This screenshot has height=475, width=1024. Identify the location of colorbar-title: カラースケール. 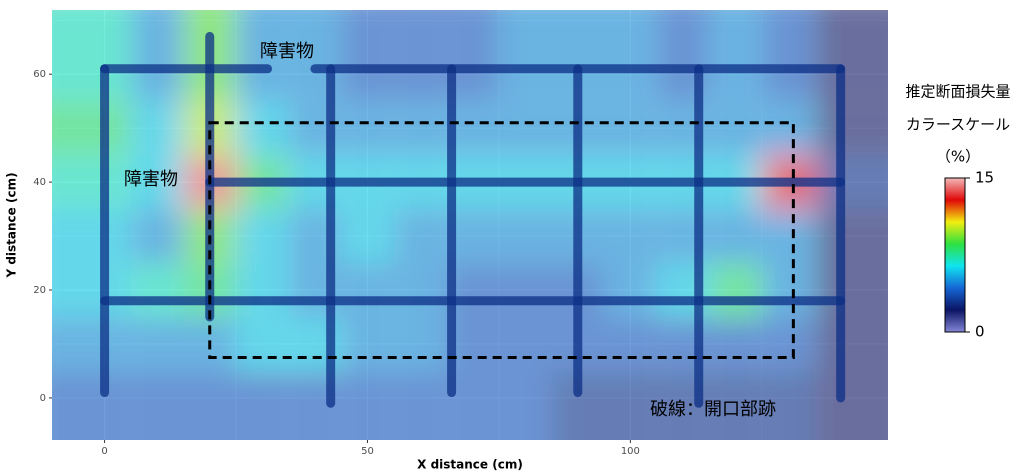
(958, 125).